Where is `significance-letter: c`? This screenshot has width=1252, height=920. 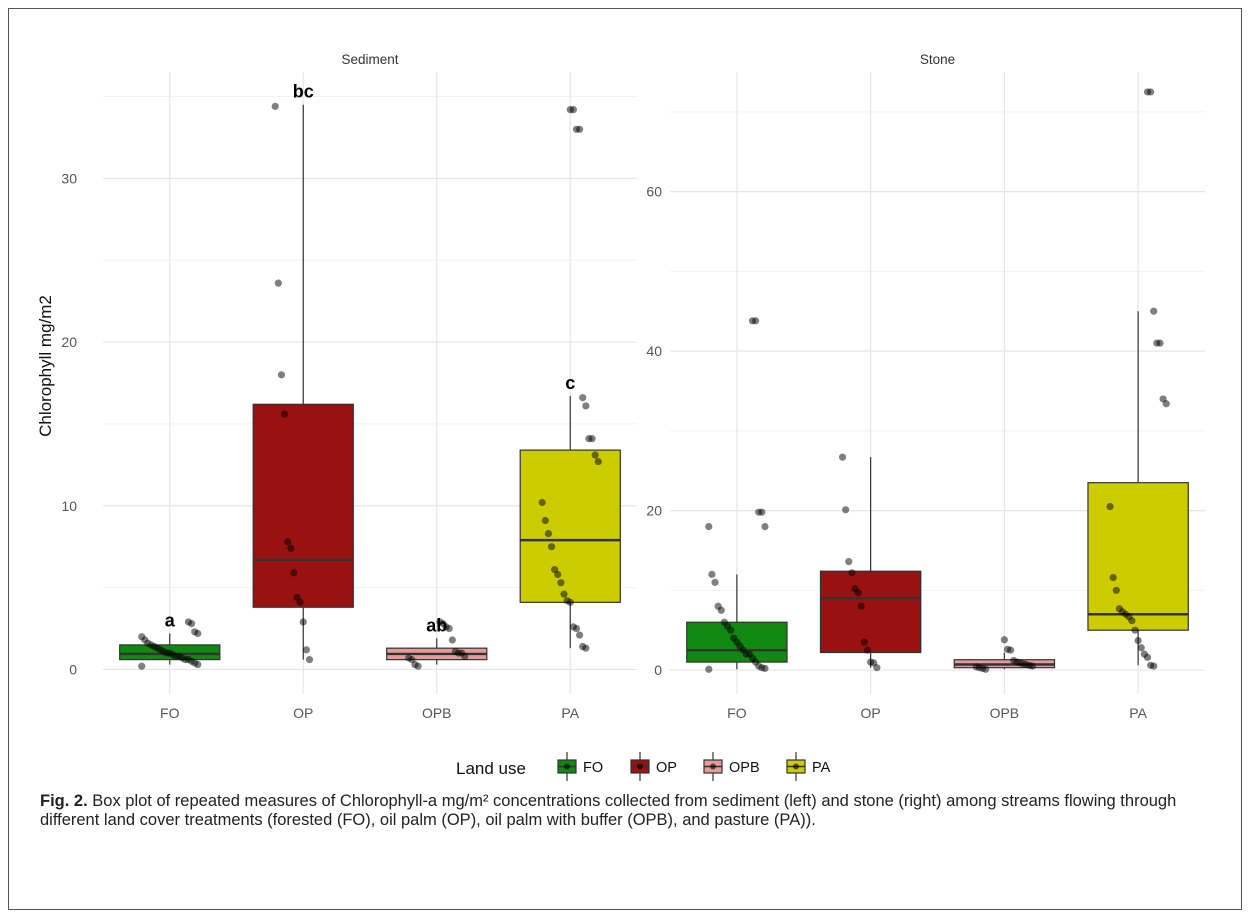 significance-letter: c is located at coordinates (570, 383).